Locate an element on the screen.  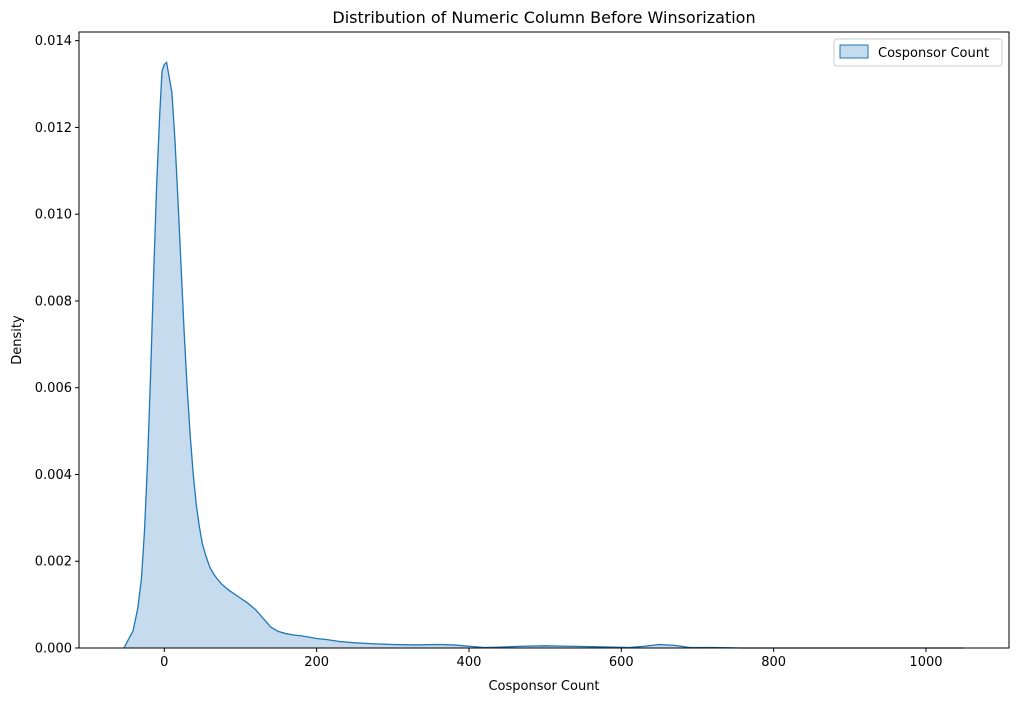
y-tick-label: 0.006 is located at coordinates (53, 388).